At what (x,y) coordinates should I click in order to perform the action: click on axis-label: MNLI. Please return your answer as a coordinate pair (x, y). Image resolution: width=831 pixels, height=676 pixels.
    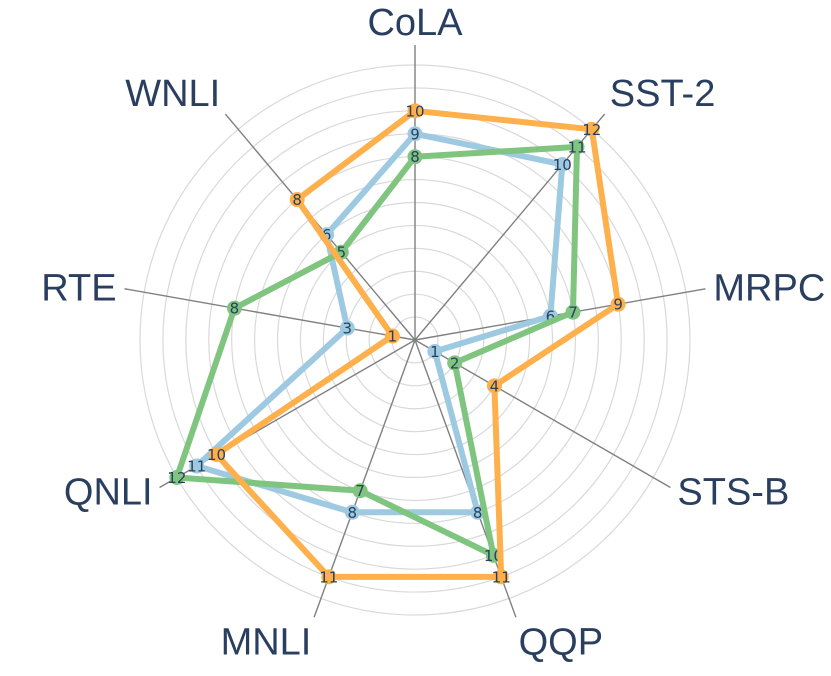
    Looking at the image, I should click on (266, 643).